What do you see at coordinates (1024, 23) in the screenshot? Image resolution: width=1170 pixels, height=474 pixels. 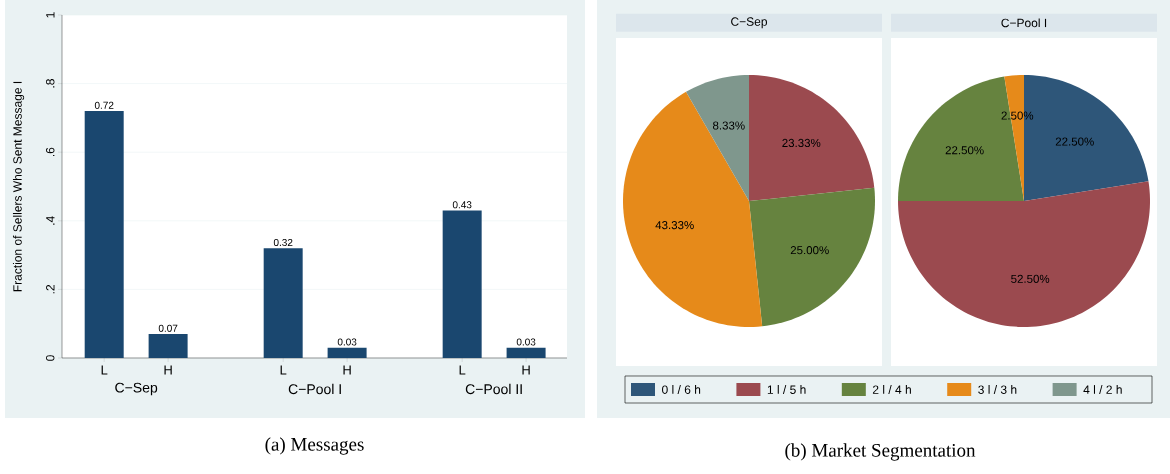 I see `slice-label: C−Pool I` at bounding box center [1024, 23].